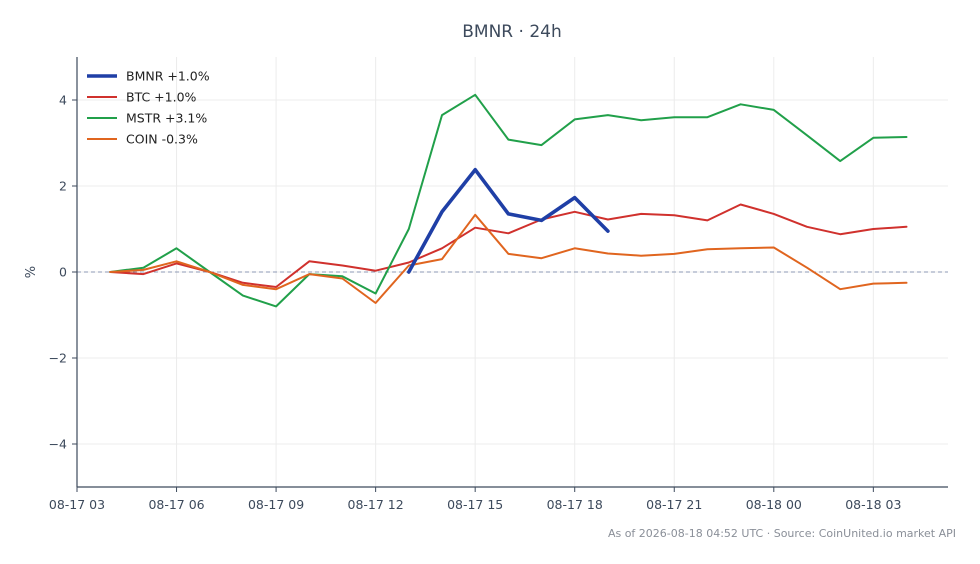 The image size is (980, 564). What do you see at coordinates (511, 32) in the screenshot?
I see `chart-title: BMNR · 24h` at bounding box center [511, 32].